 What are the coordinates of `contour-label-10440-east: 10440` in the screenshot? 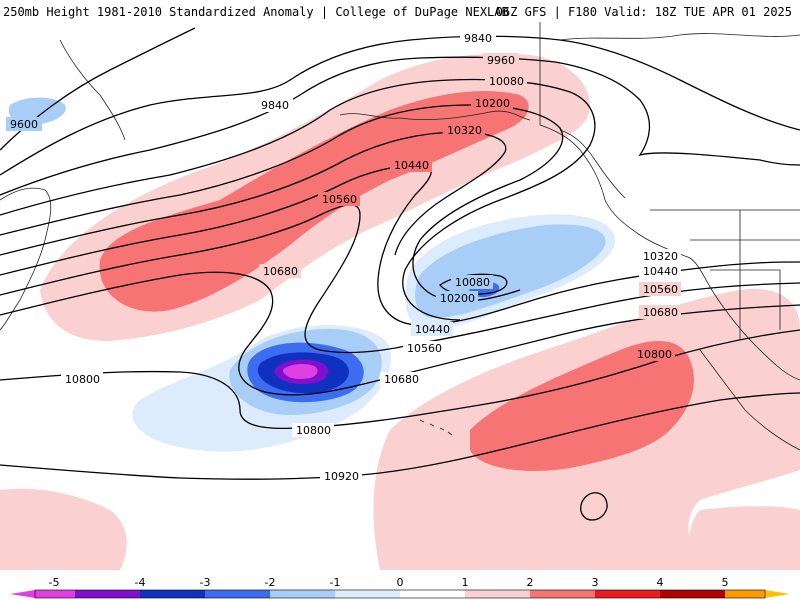 It's located at (660, 271).